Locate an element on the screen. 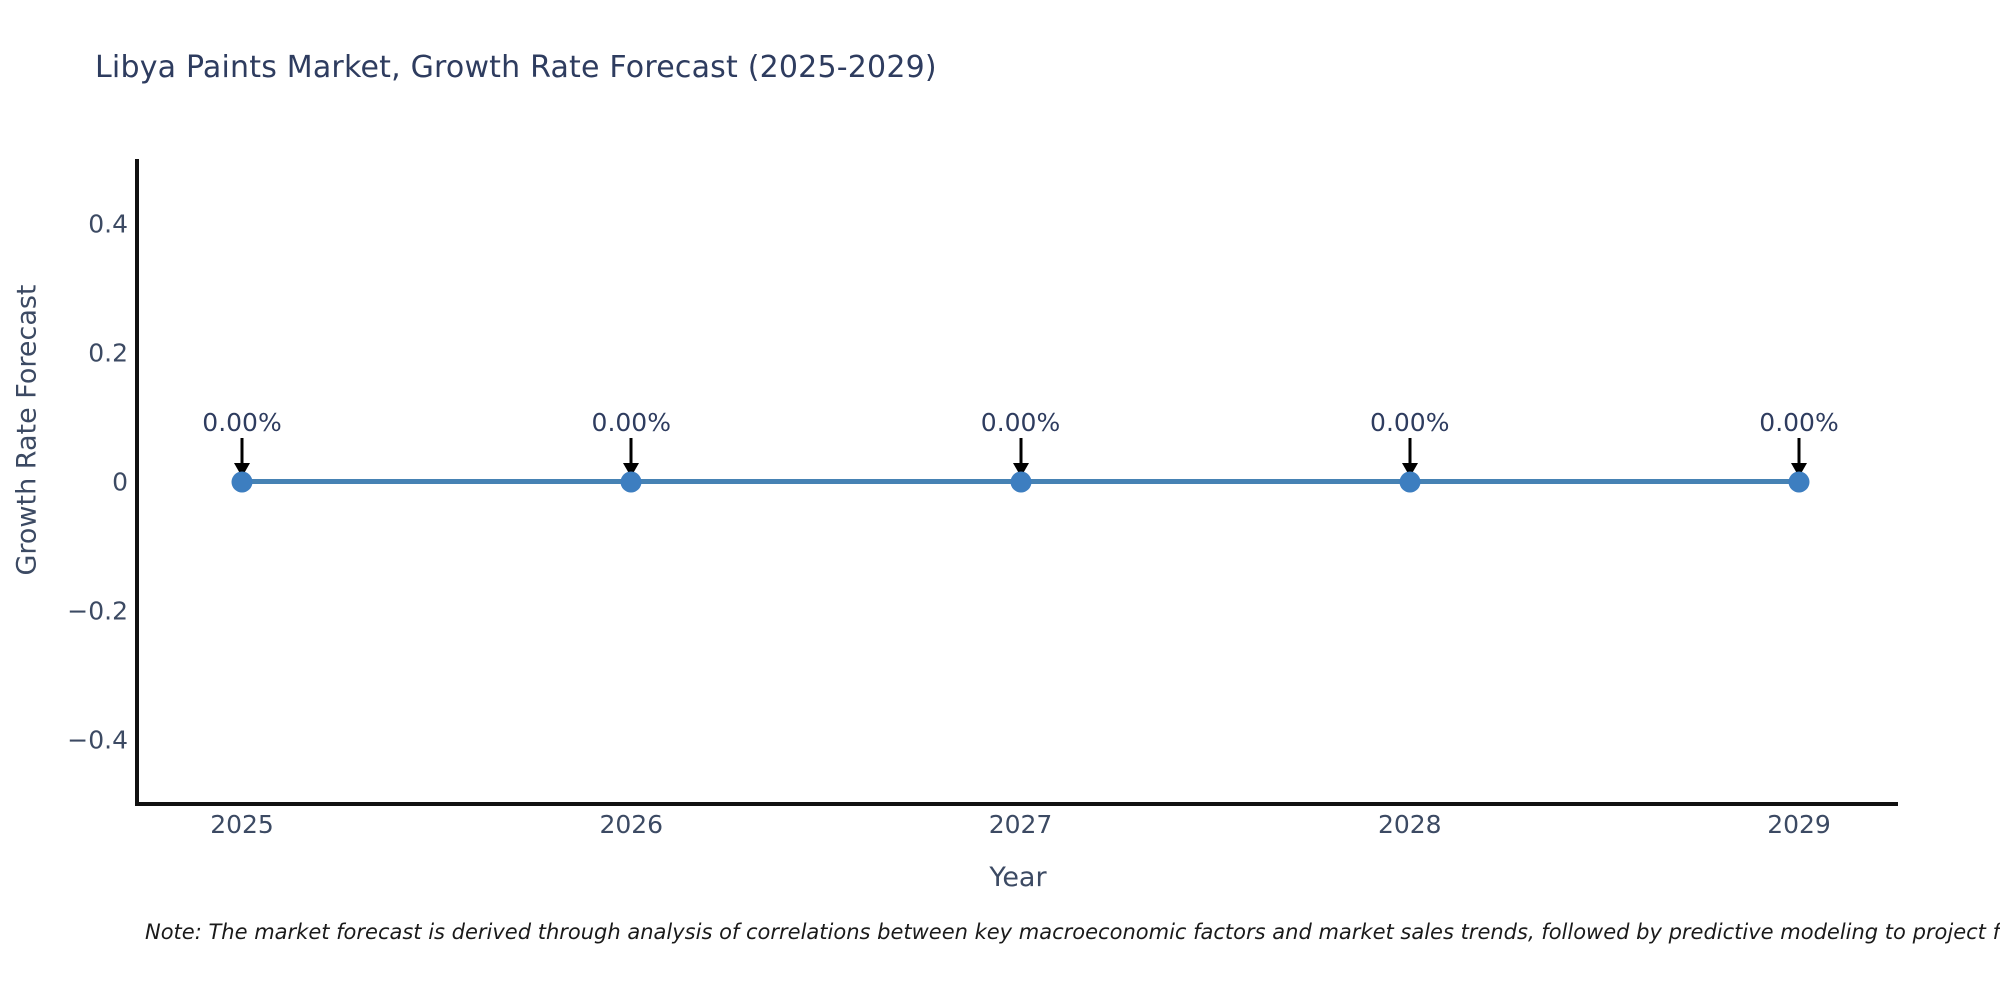  x-axis-spine is located at coordinates (1016, 804).